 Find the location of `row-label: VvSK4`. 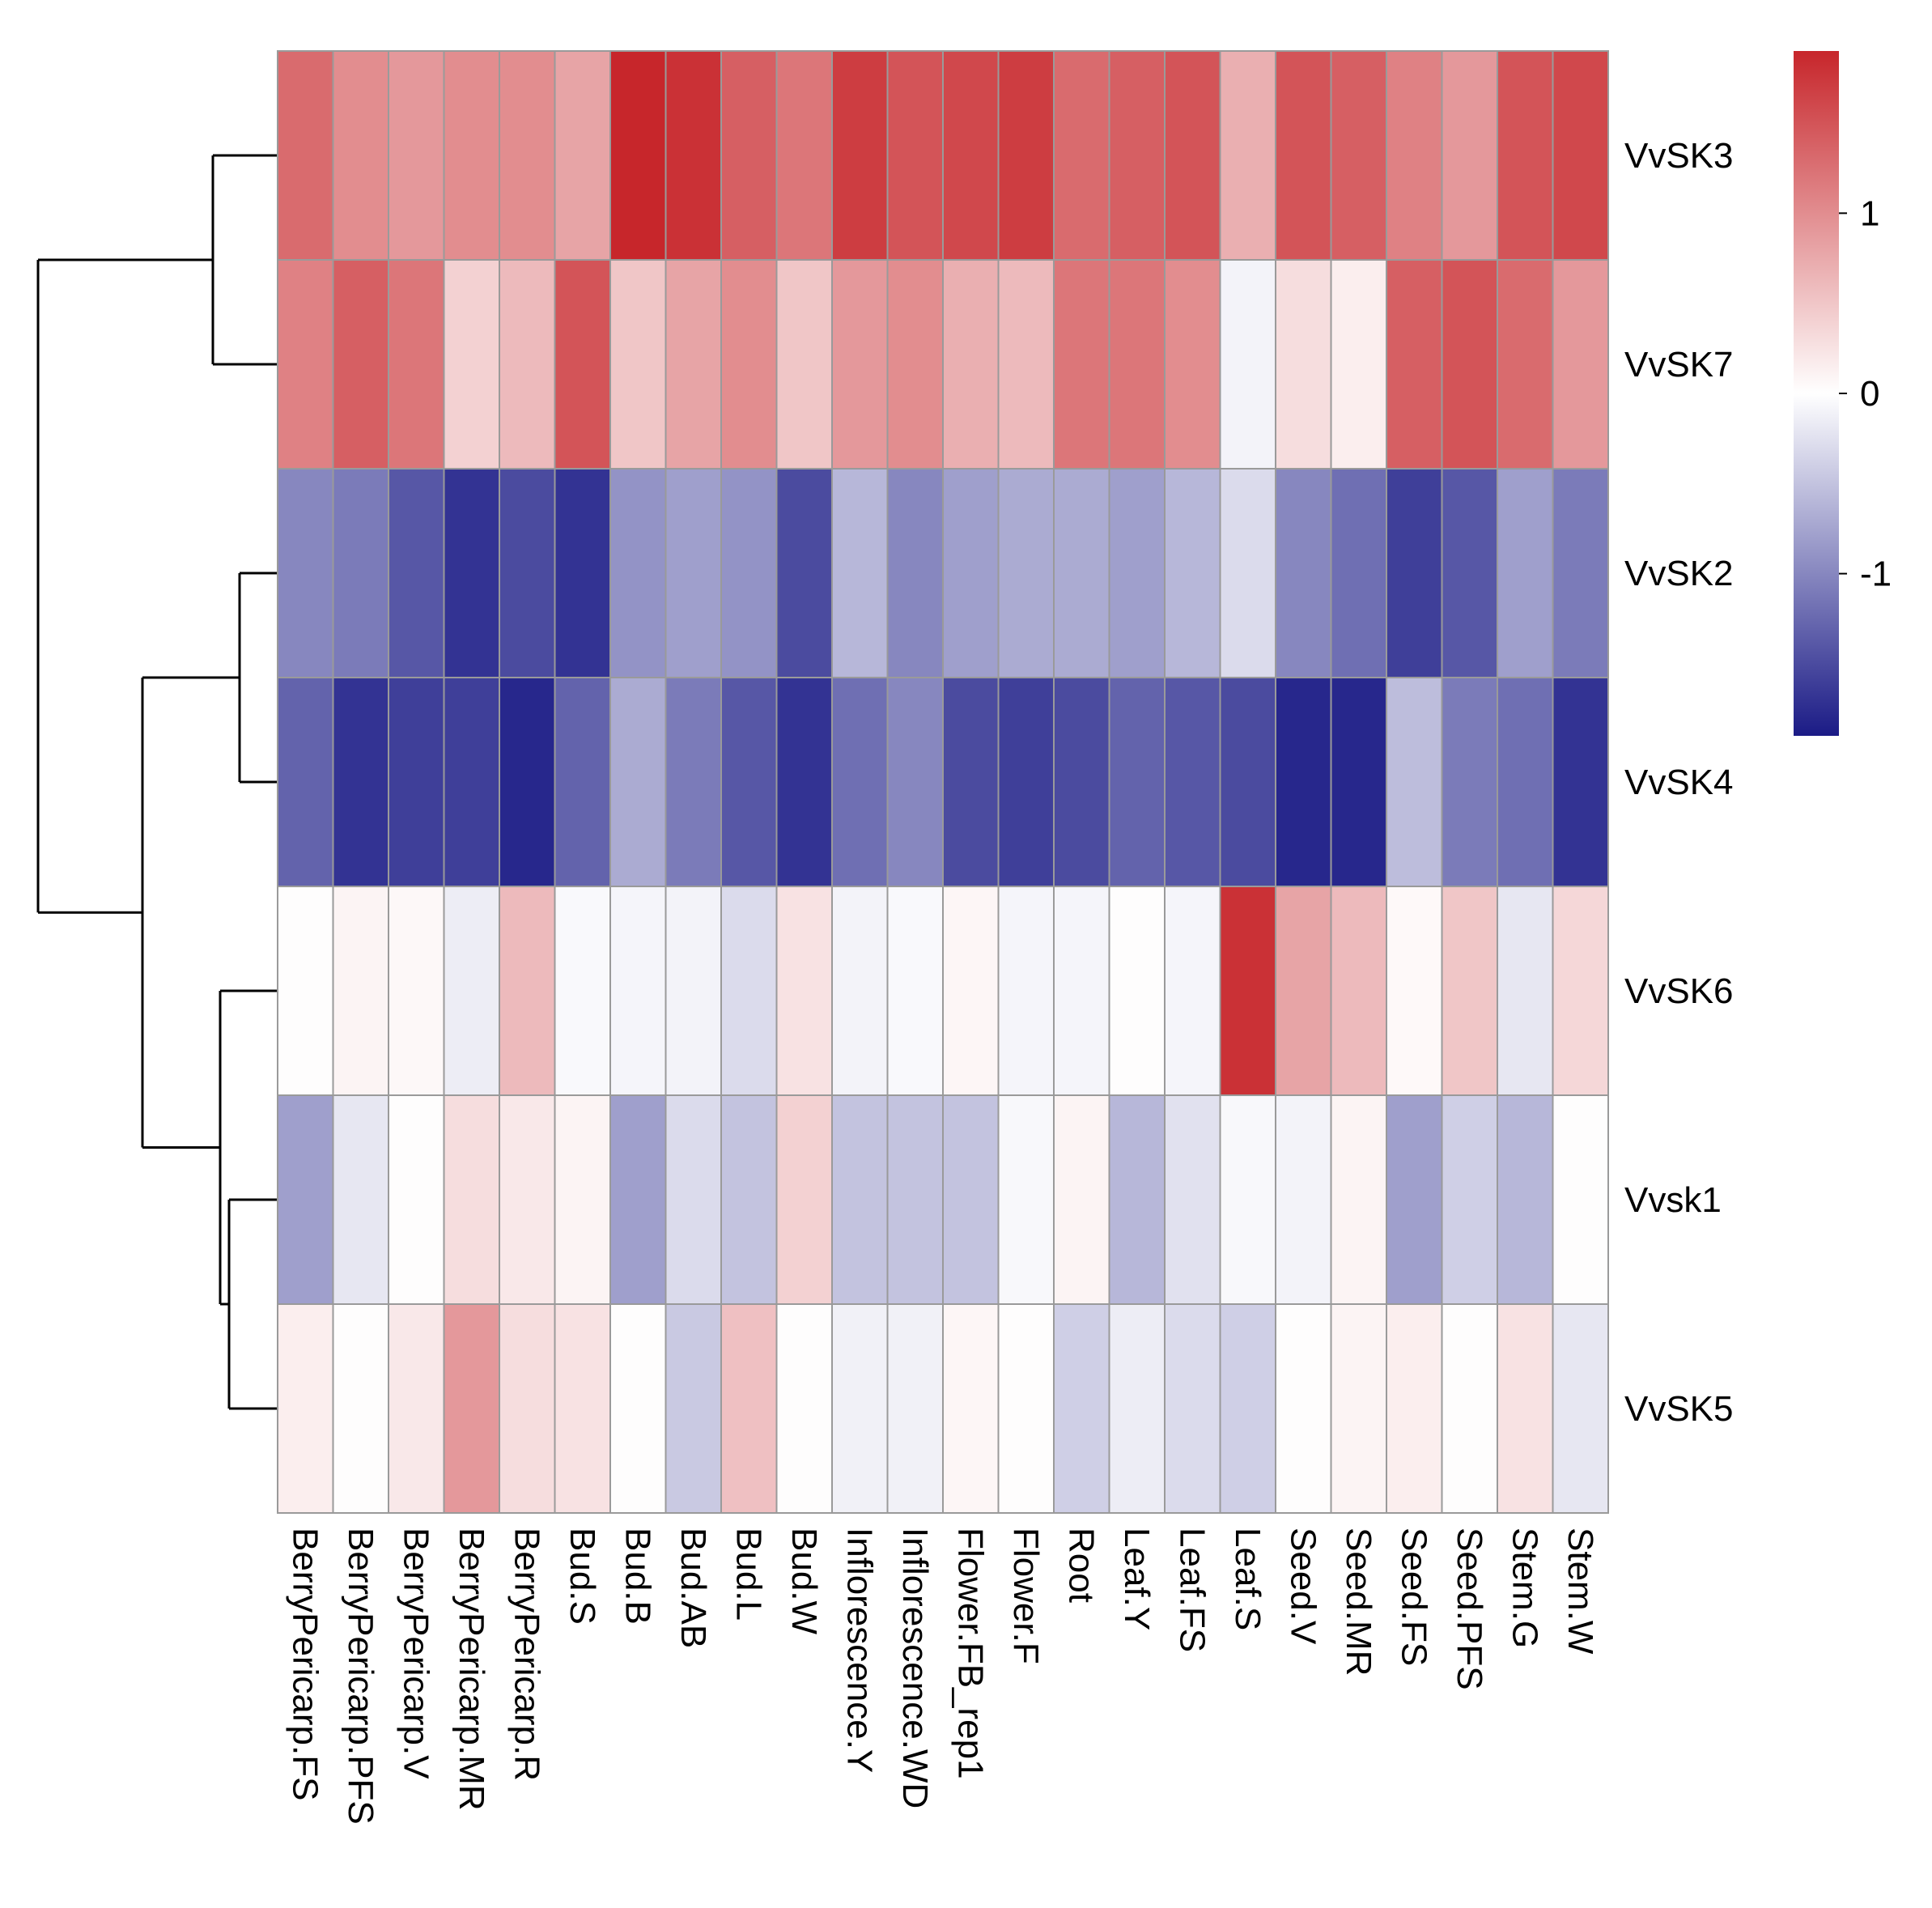

row-label: VvSK4 is located at coordinates (1679, 782).